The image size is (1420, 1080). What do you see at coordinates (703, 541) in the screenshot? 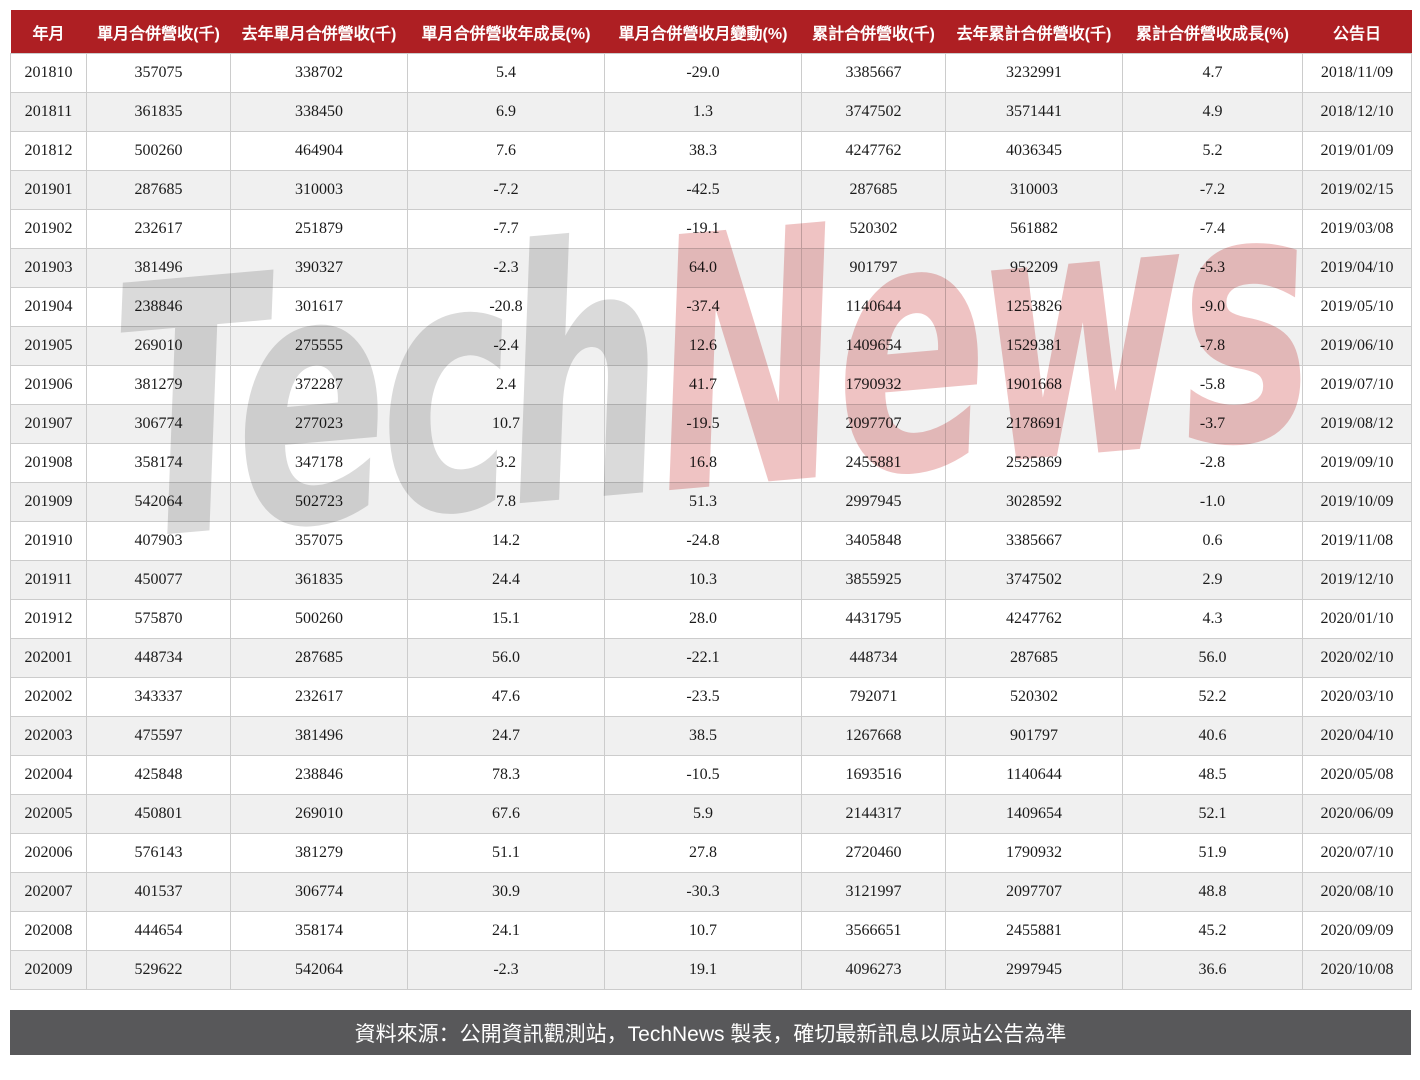
I see `table-cell: -24.8` at bounding box center [703, 541].